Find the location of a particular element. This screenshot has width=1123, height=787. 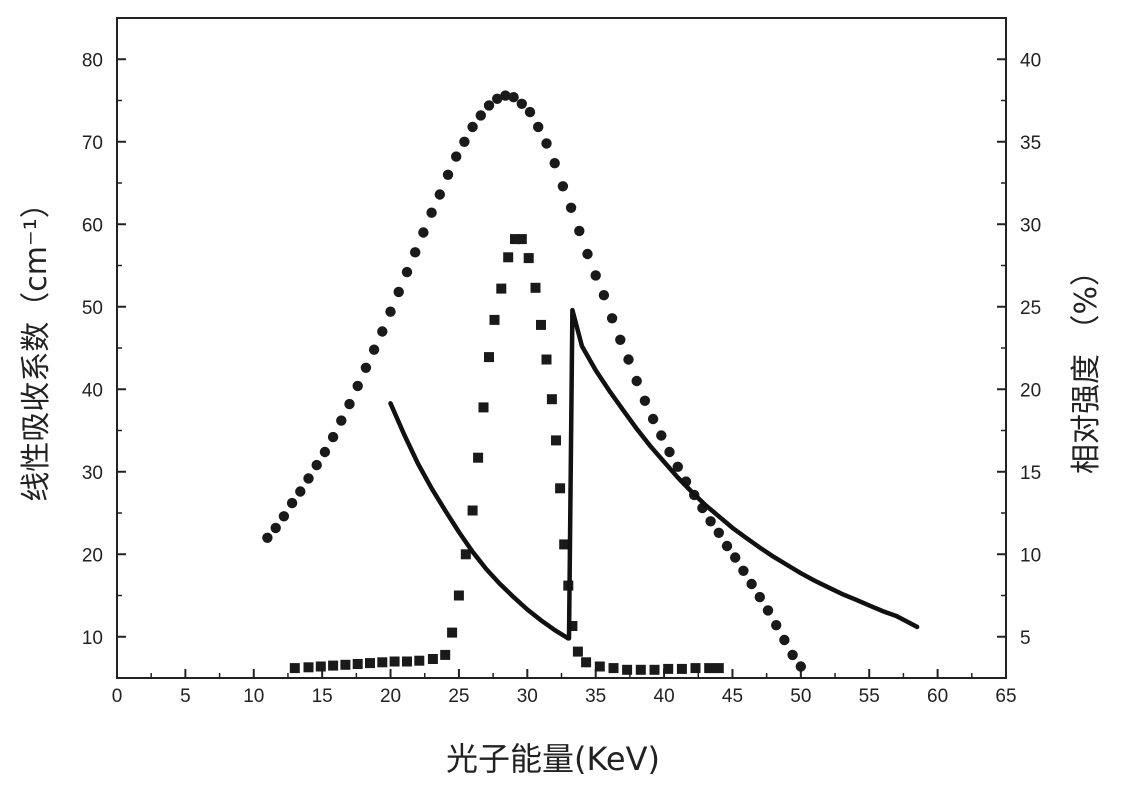

x-tick-label: 10 is located at coordinates (253, 696).